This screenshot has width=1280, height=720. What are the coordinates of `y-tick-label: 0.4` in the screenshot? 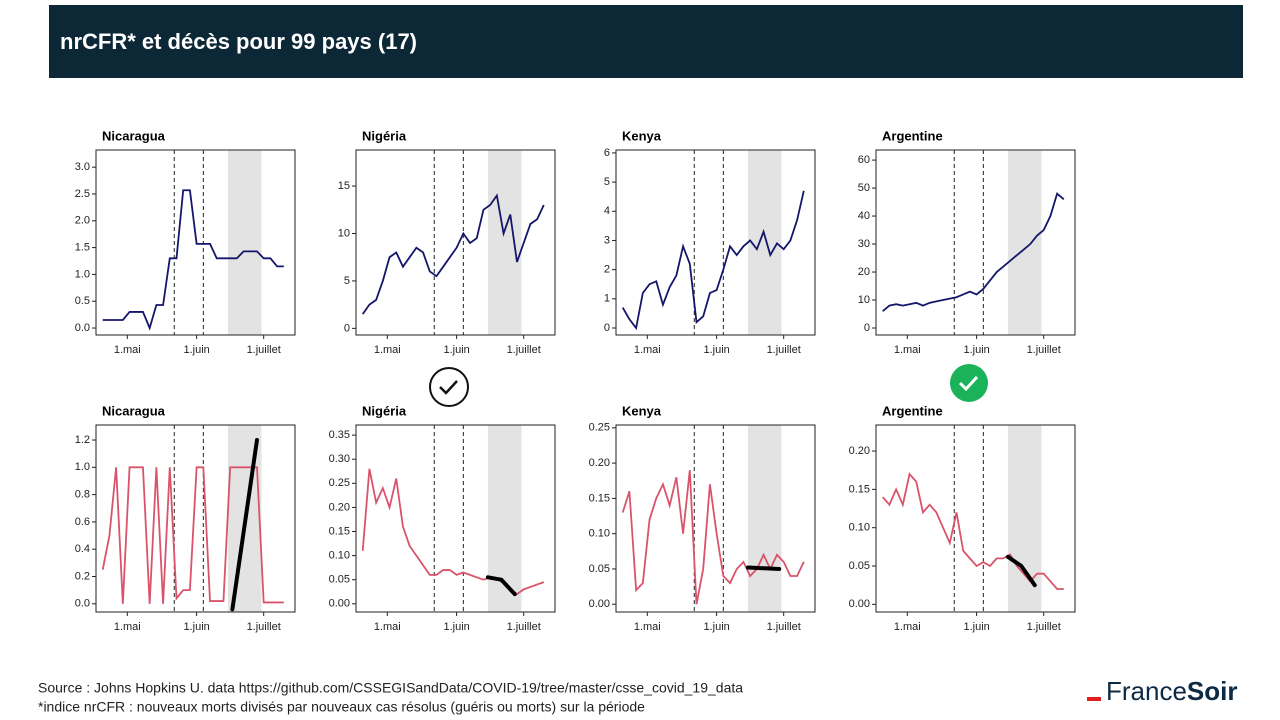 It's located at (82, 549).